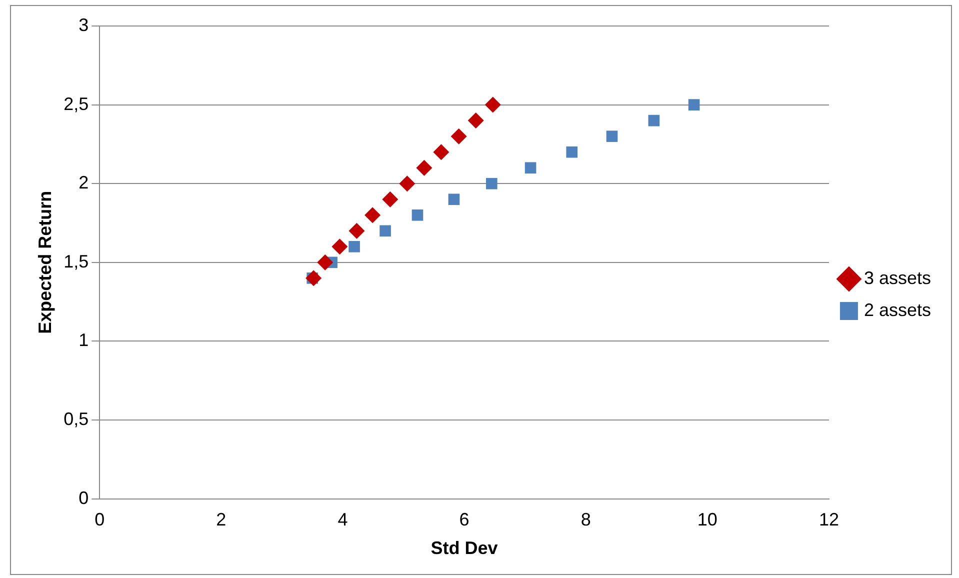 The width and height of the screenshot is (959, 578). What do you see at coordinates (898, 278) in the screenshot?
I see `legend-label: 3 assets` at bounding box center [898, 278].